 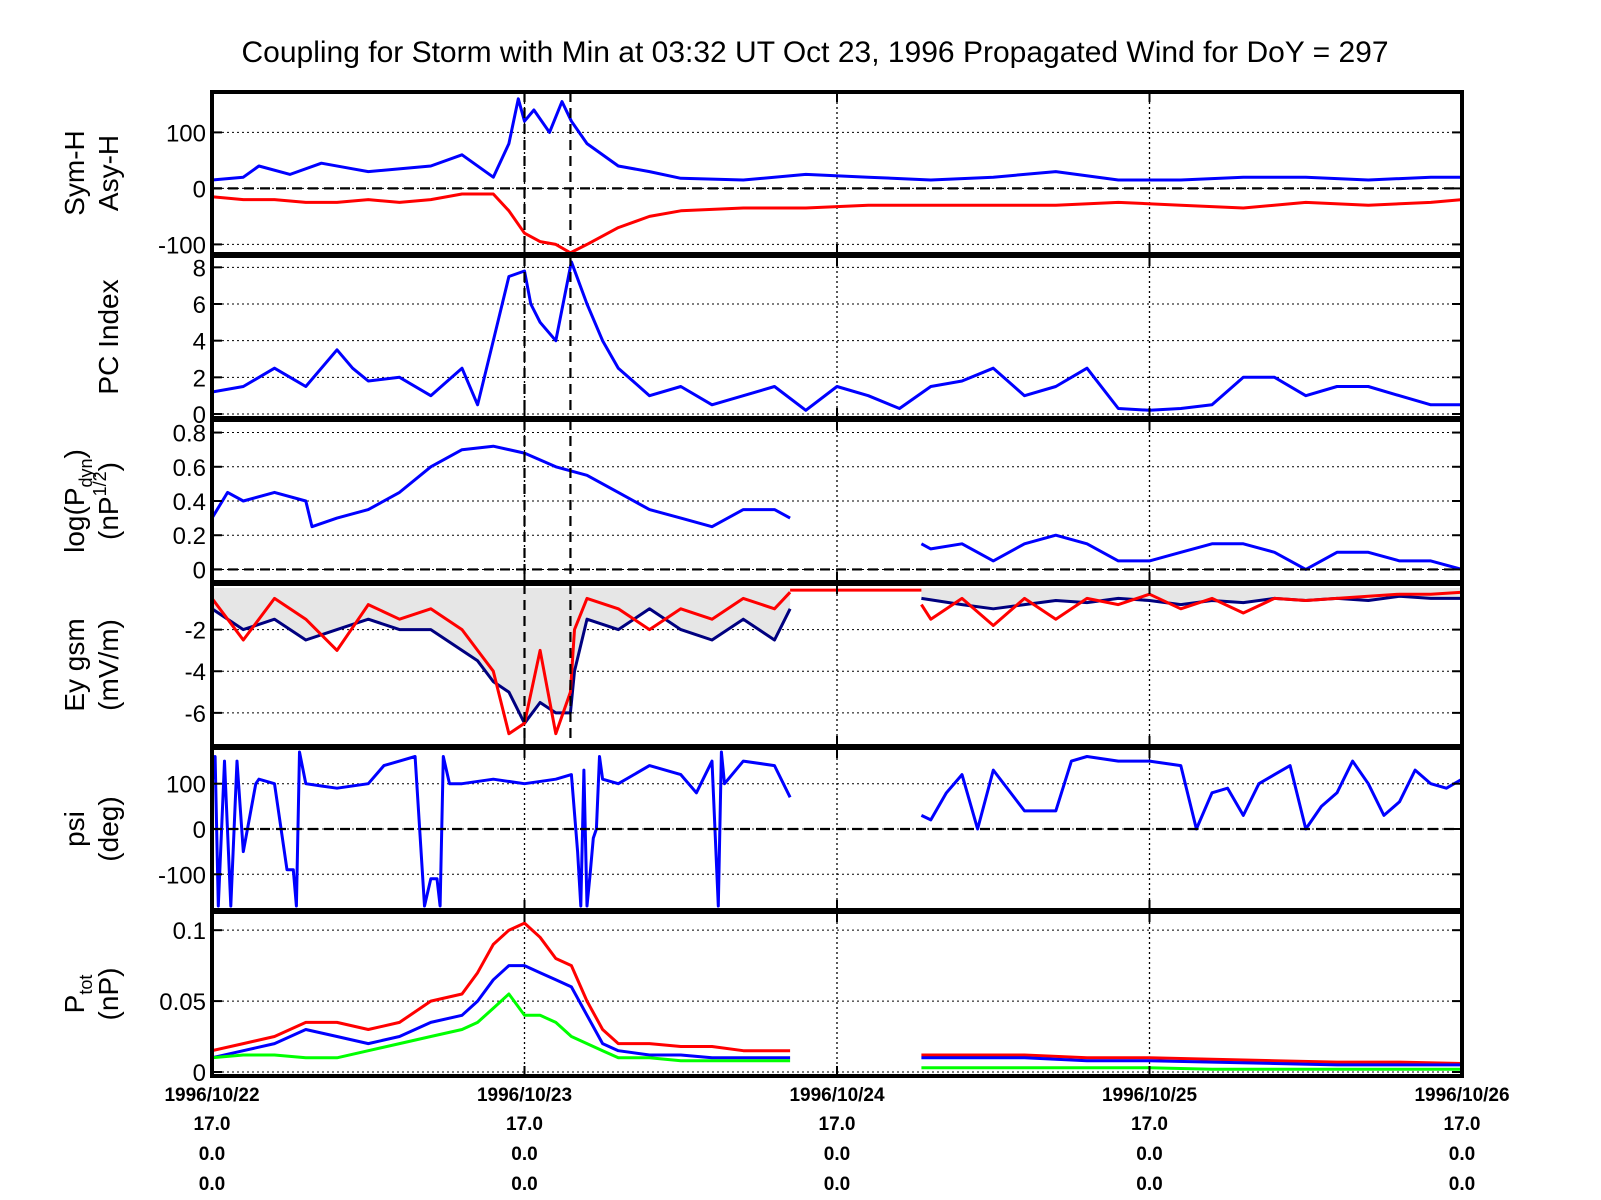 I want to click on y-tick-label: 4, so click(x=199, y=342).